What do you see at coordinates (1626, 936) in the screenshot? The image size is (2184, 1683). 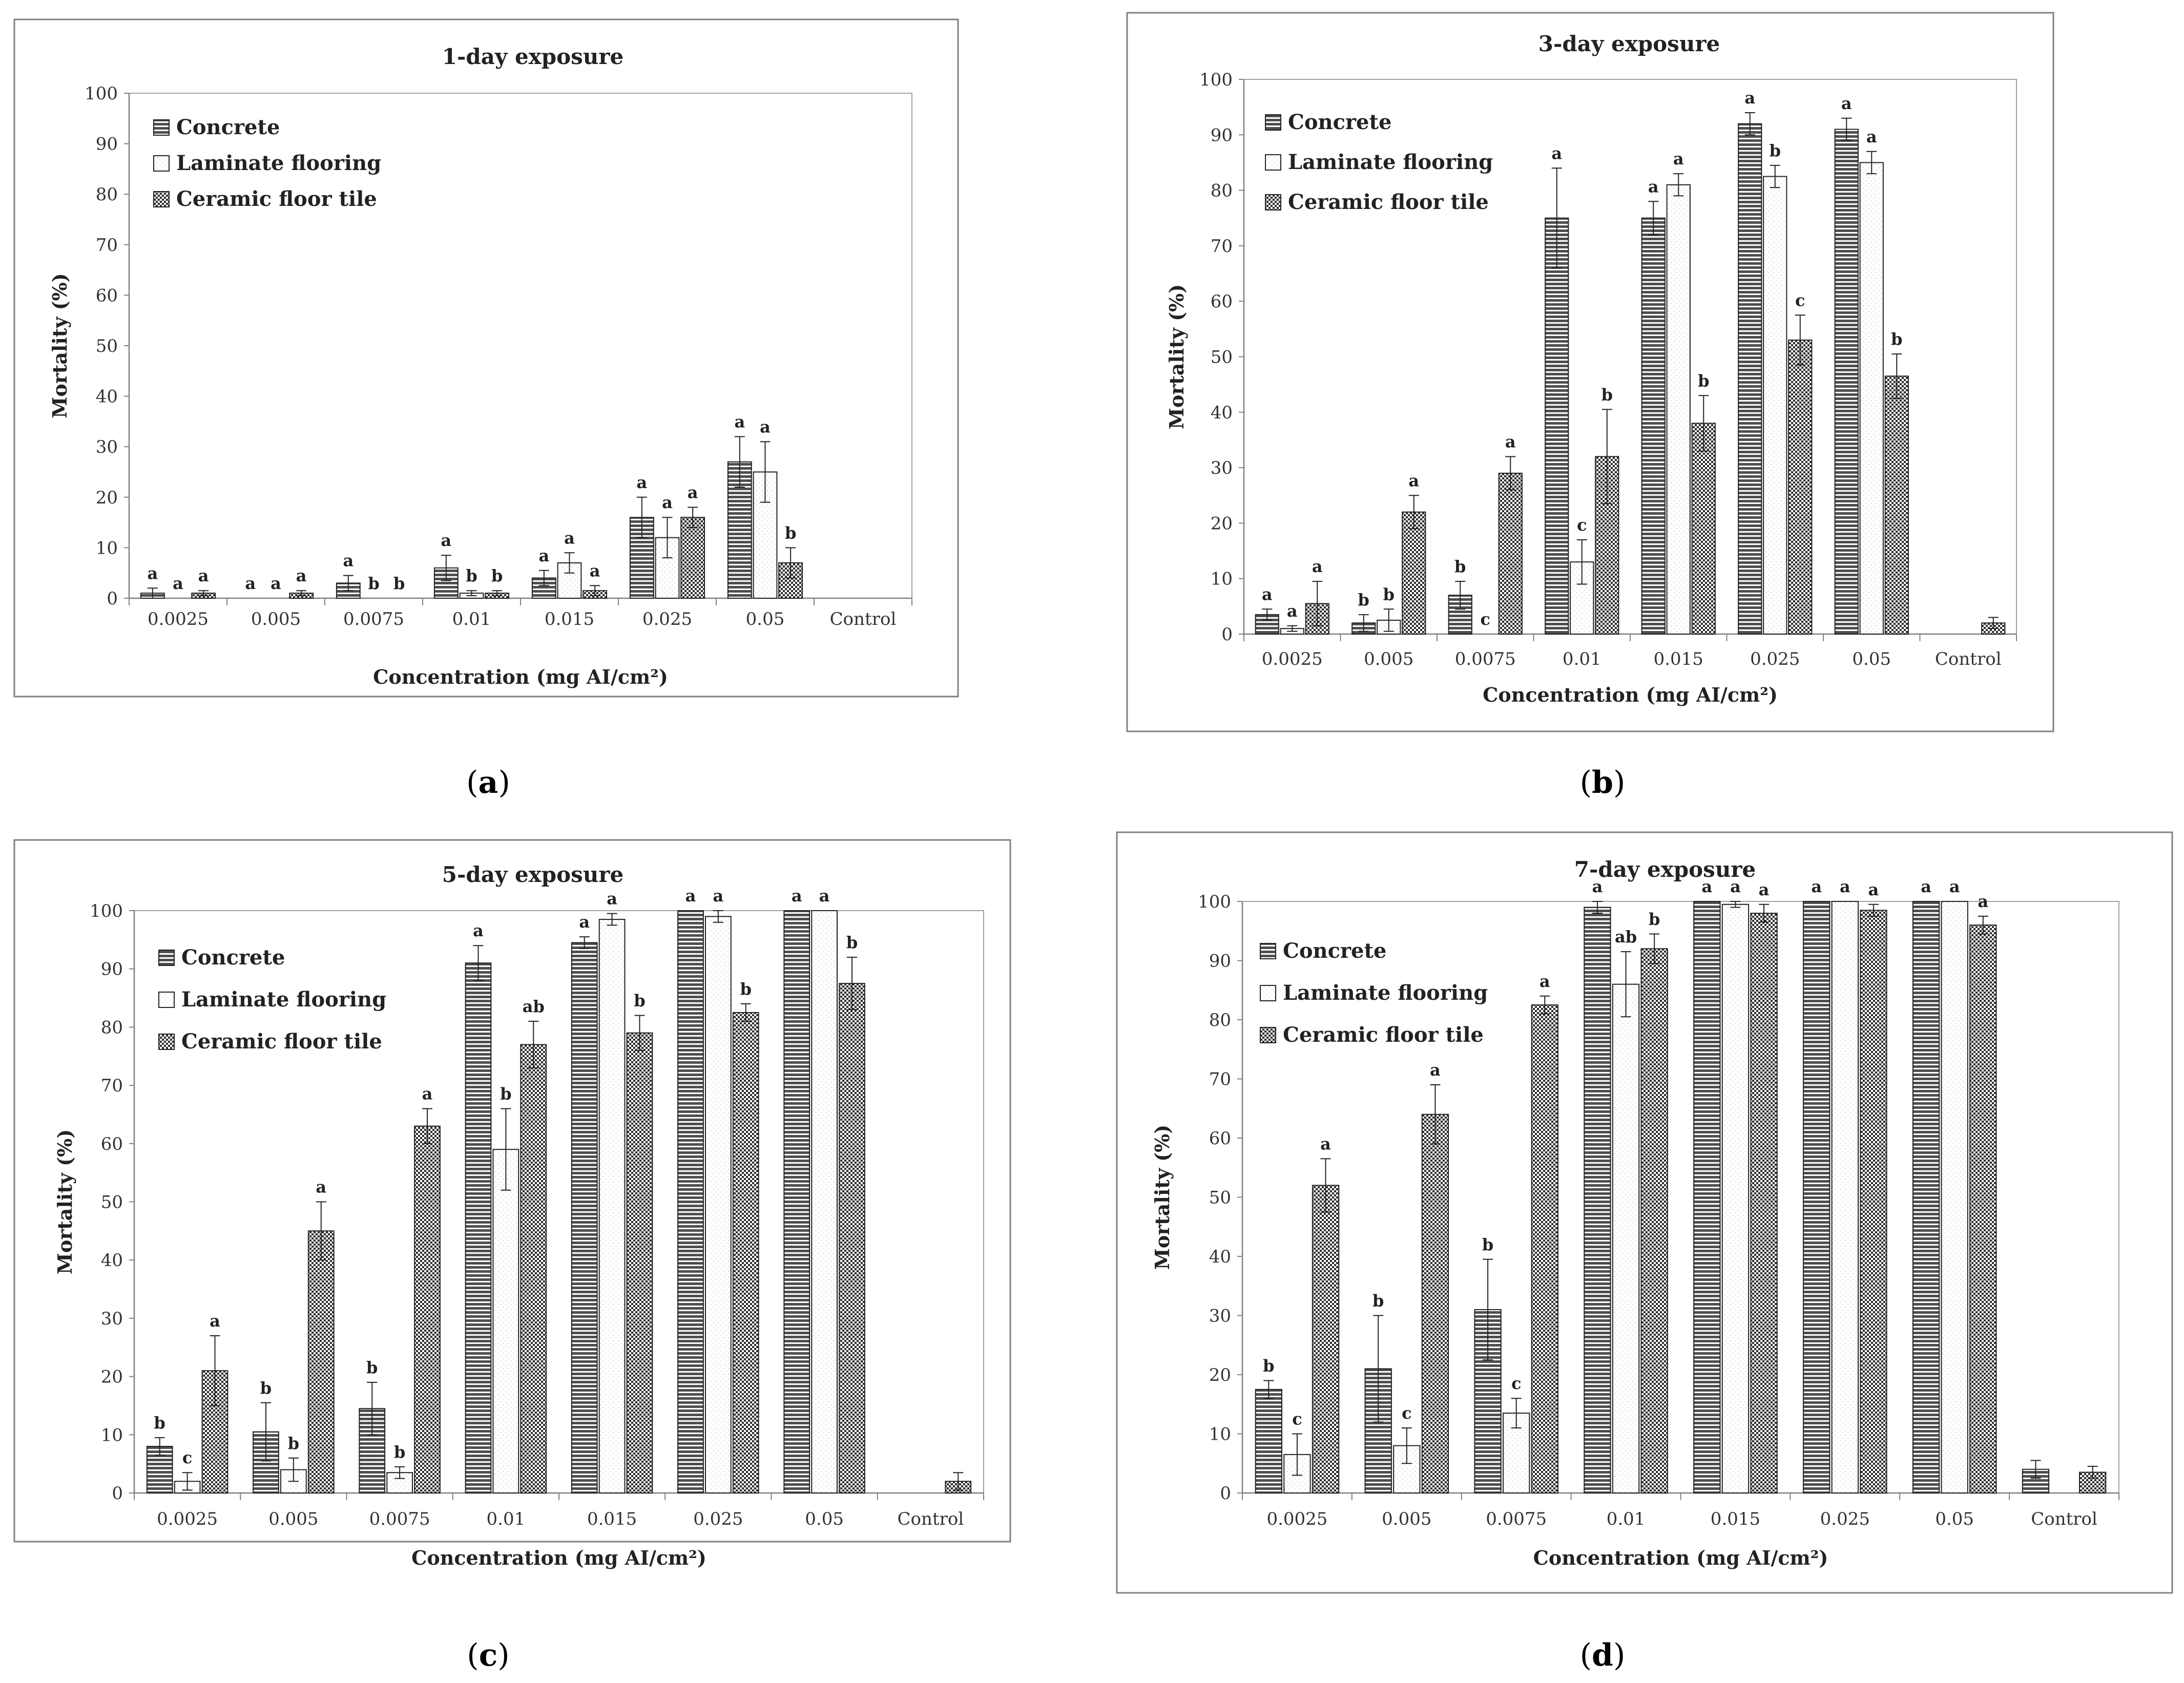 I see `significance-letter: ab` at bounding box center [1626, 936].